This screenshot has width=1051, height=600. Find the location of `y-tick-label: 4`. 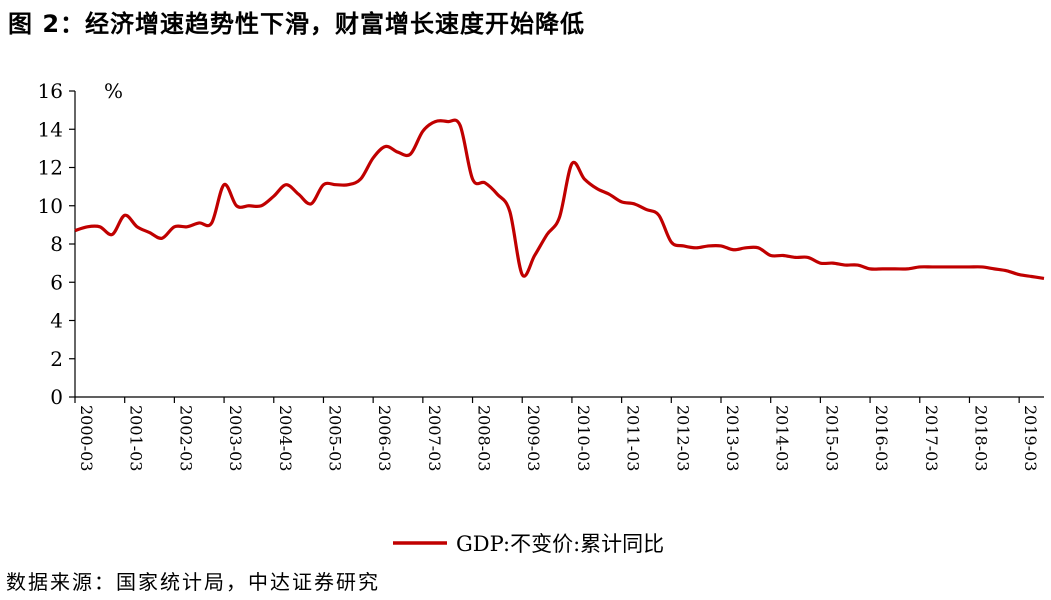

y-tick-label: 4 is located at coordinates (56, 321).